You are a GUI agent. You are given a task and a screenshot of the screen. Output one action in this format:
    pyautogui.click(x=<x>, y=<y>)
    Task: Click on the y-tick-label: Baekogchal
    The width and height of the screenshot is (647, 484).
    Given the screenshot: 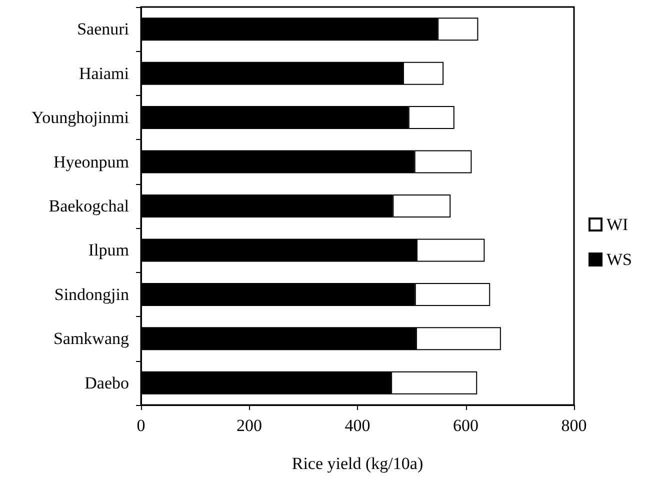 What is the action you would take?
    pyautogui.click(x=89, y=206)
    